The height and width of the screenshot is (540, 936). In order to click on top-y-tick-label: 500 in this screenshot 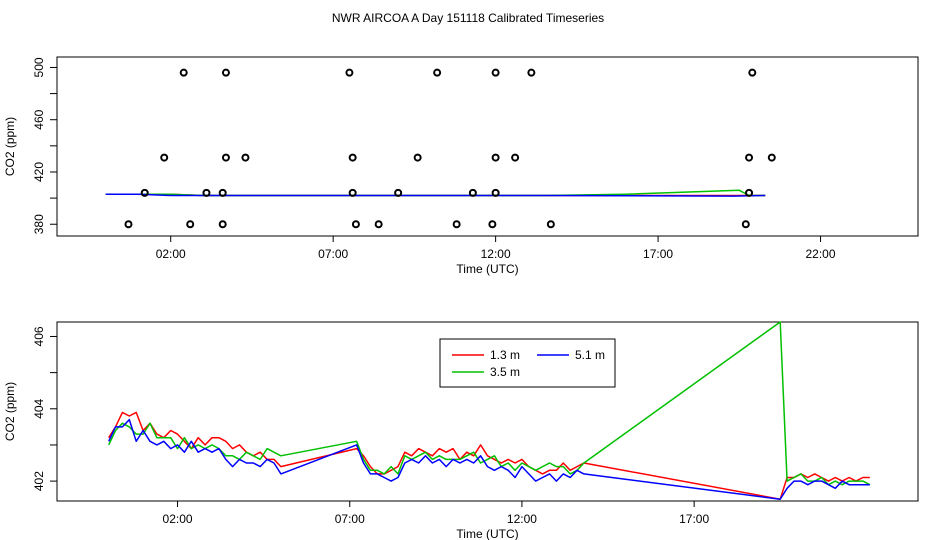, I will do `click(39, 67)`.